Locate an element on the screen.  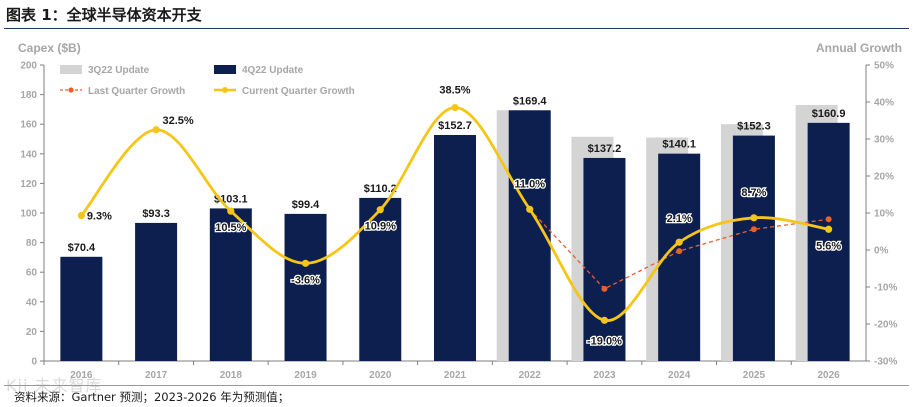
y-right-tick-label: -30% is located at coordinates (885, 362).